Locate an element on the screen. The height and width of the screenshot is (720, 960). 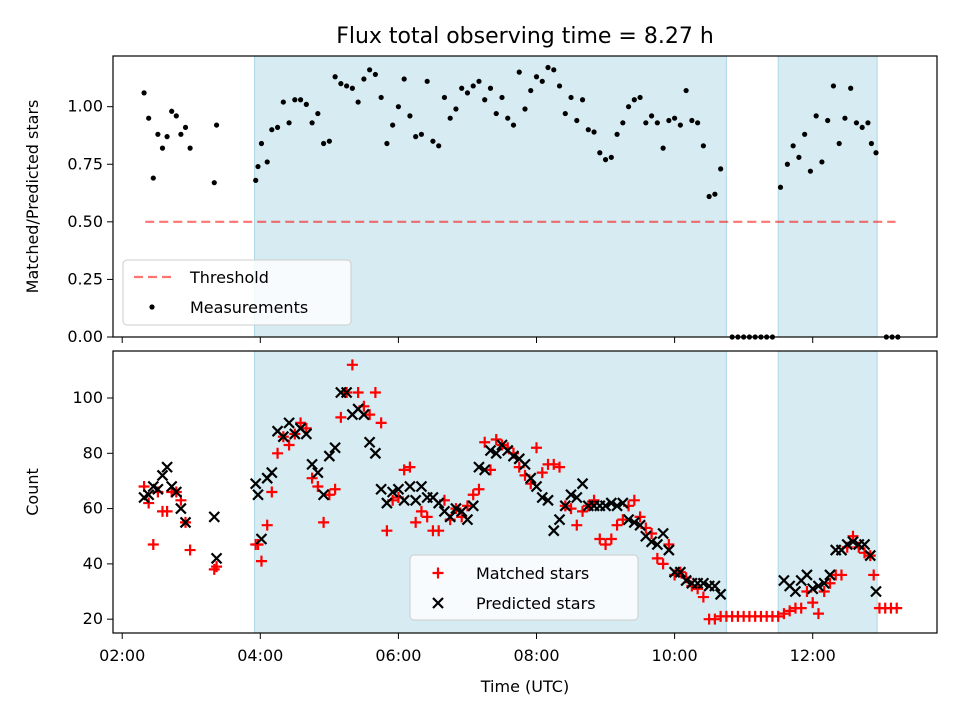
x-tick-label: 10:00 is located at coordinates (675, 655).